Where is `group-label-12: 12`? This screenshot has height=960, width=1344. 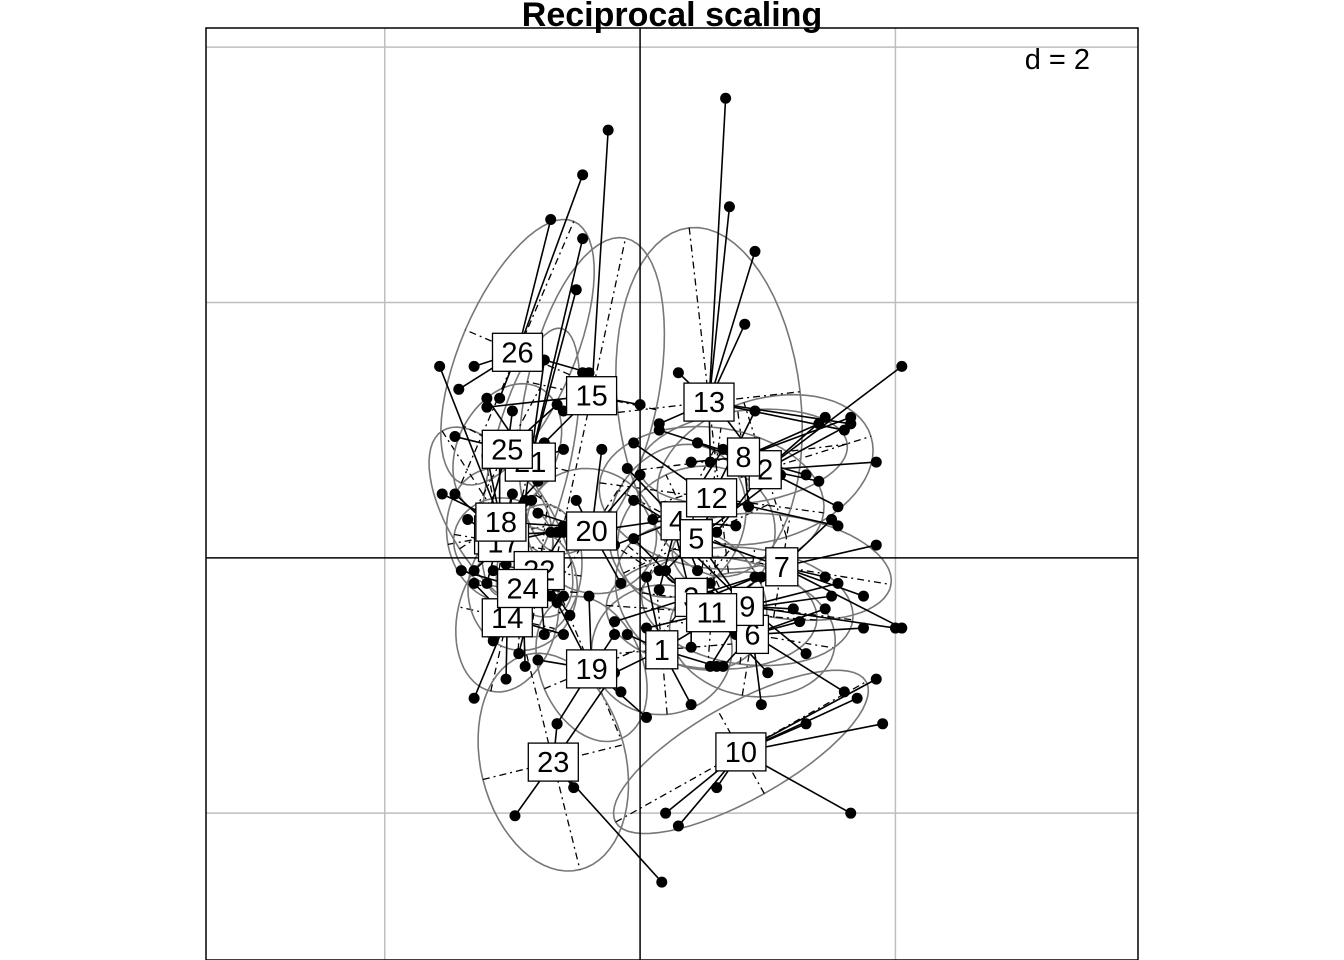 group-label-12: 12 is located at coordinates (711, 498).